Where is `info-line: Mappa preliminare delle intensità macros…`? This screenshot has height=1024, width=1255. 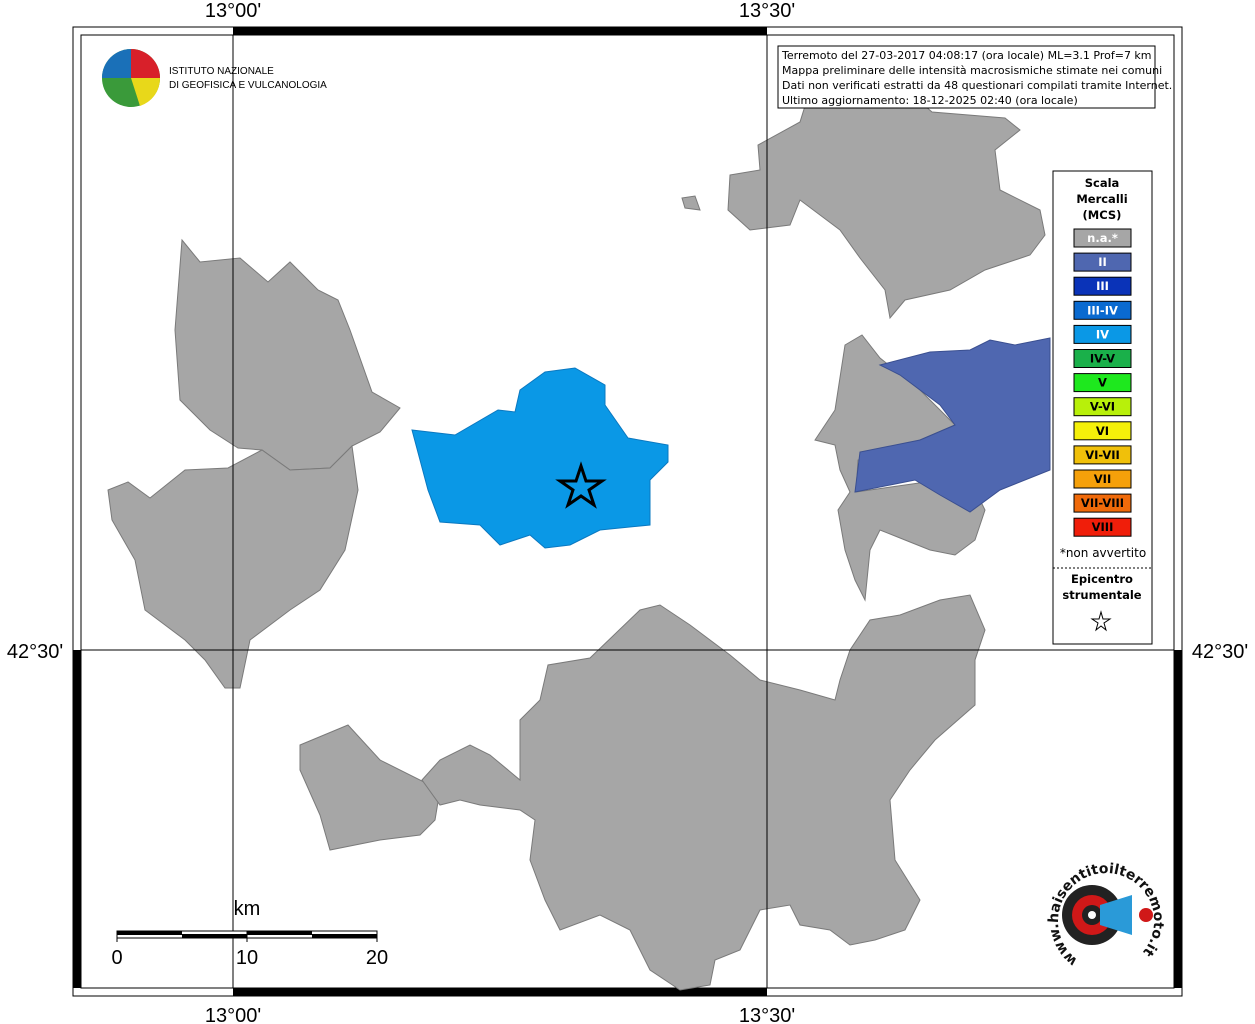
info-line: Mappa preliminare delle intensità macros… is located at coordinates (972, 70).